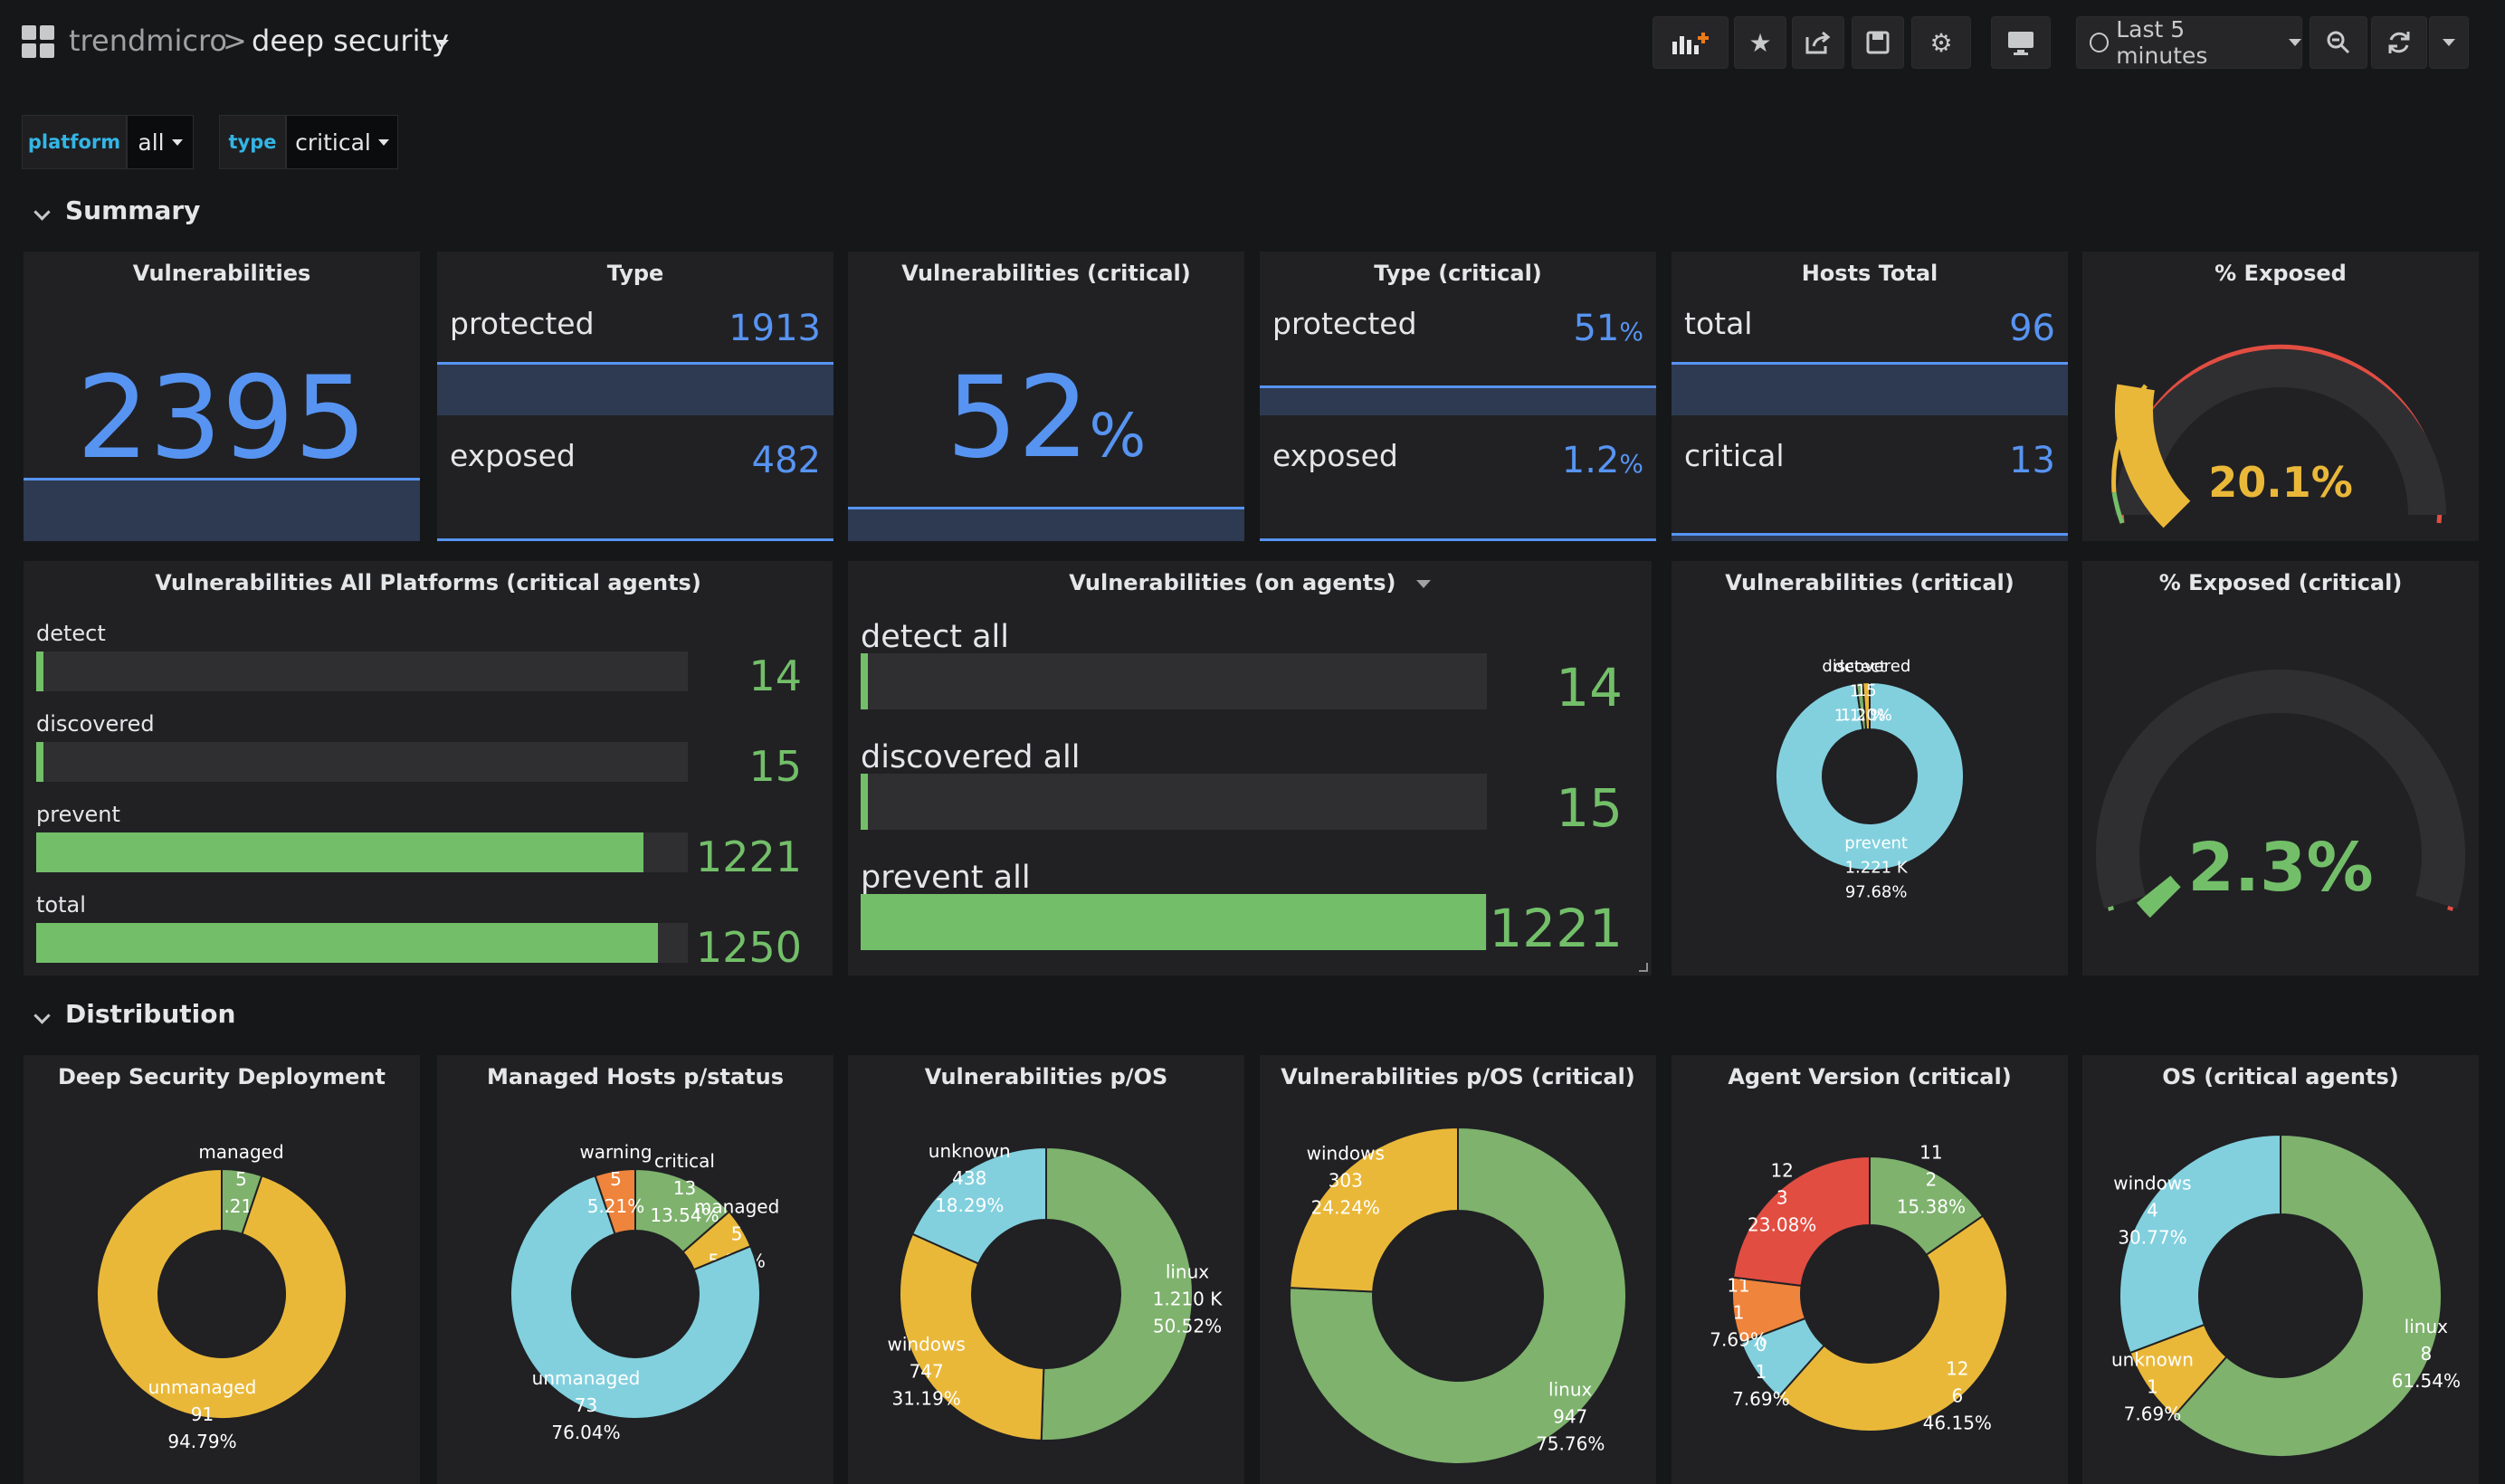 The height and width of the screenshot is (1484, 2505). Describe the element at coordinates (221, 273) in the screenshot. I see `panel-title: Vulnerabilities` at that location.